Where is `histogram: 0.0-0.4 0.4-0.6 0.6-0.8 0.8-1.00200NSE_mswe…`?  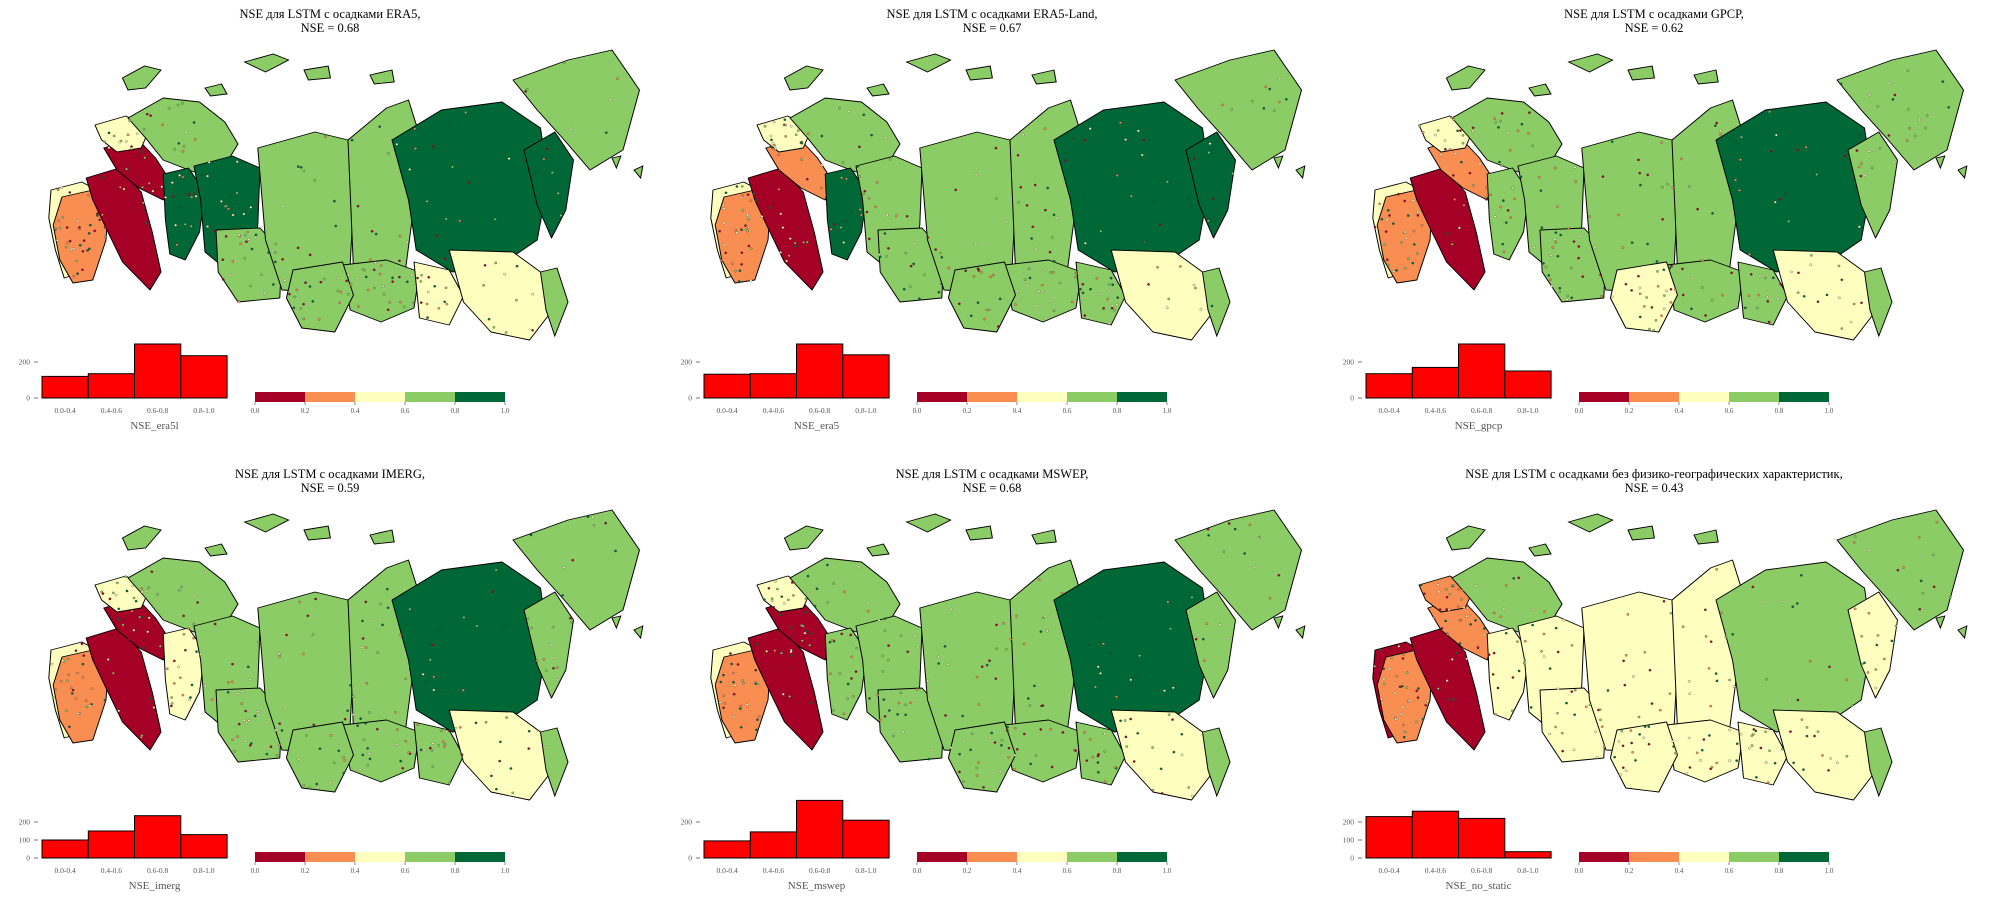
histogram: 0.0-0.4 0.4-0.6 0.6-0.8 0.8-1.00200NSE_mswe… is located at coordinates (785, 845).